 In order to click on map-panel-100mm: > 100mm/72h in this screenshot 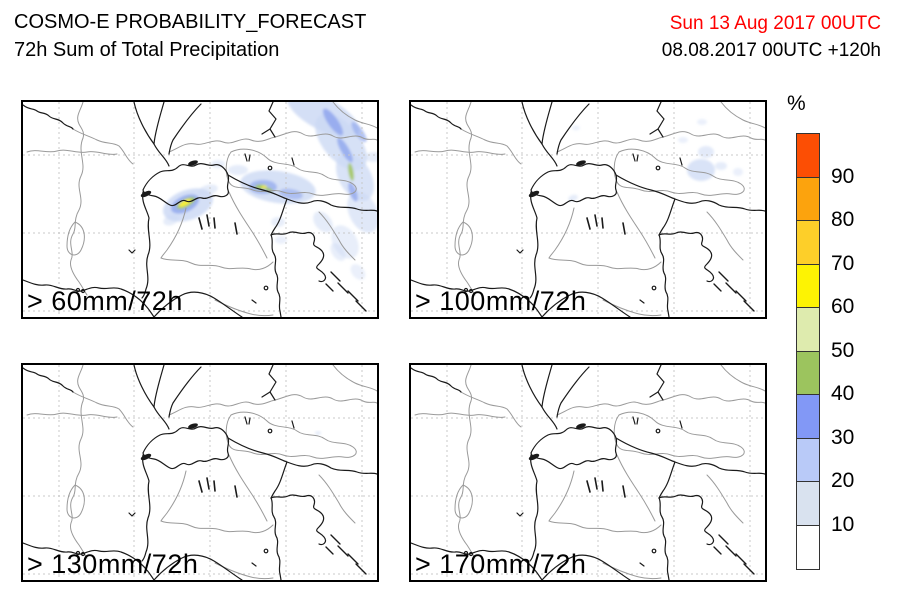, I will do `click(588, 209)`.